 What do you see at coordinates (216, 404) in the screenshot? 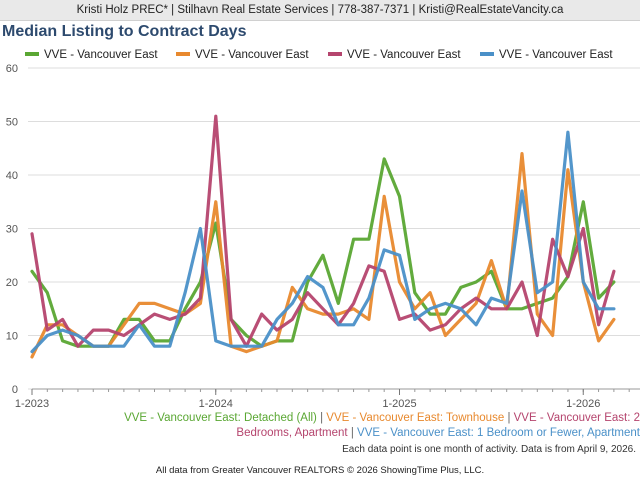
I see `x-tick-label: 1-2024` at bounding box center [216, 404].